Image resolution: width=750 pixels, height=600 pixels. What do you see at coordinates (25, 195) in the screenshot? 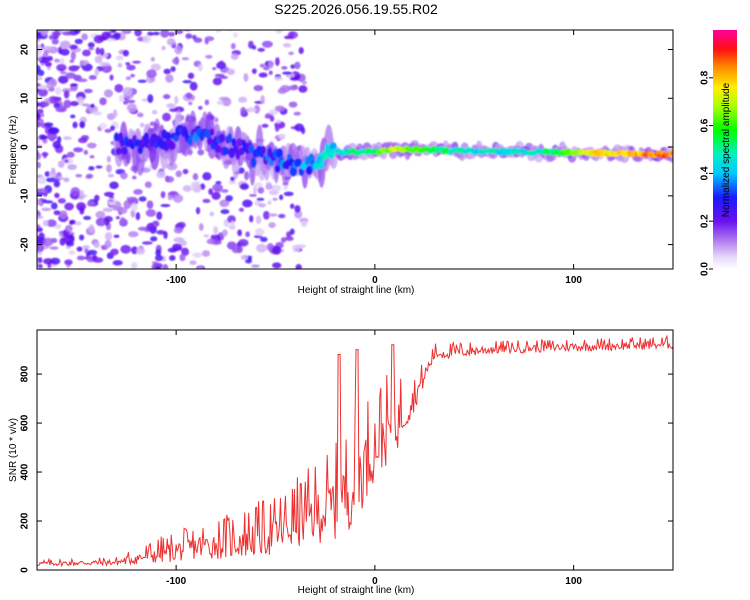
I see `spectrogram-ytick-label: -10` at bounding box center [25, 195].